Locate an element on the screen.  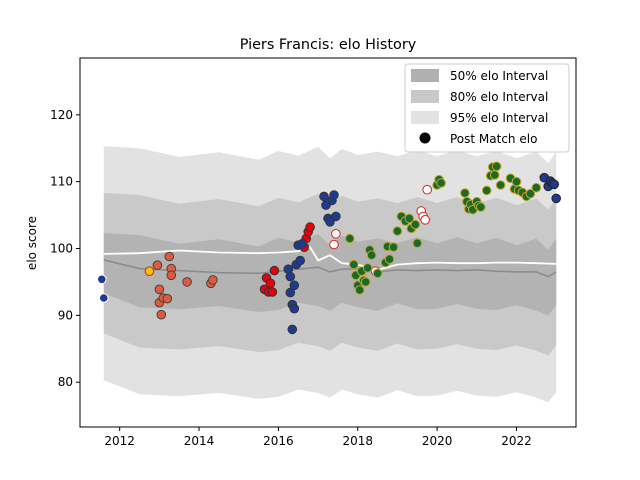
legend-label-80: 80% elo Interval is located at coordinates (499, 97).